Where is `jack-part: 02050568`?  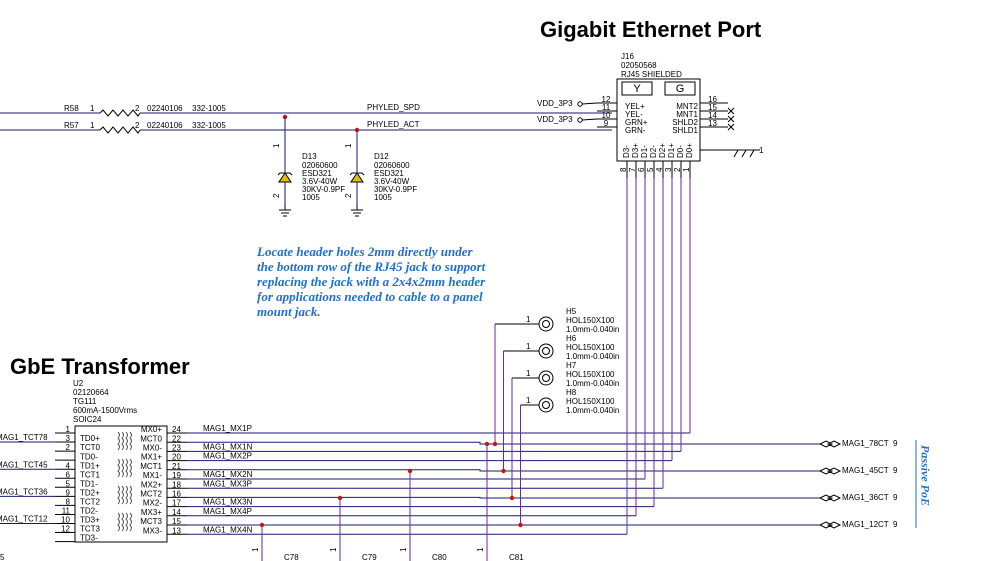 jack-part: 02050568 is located at coordinates (639, 65).